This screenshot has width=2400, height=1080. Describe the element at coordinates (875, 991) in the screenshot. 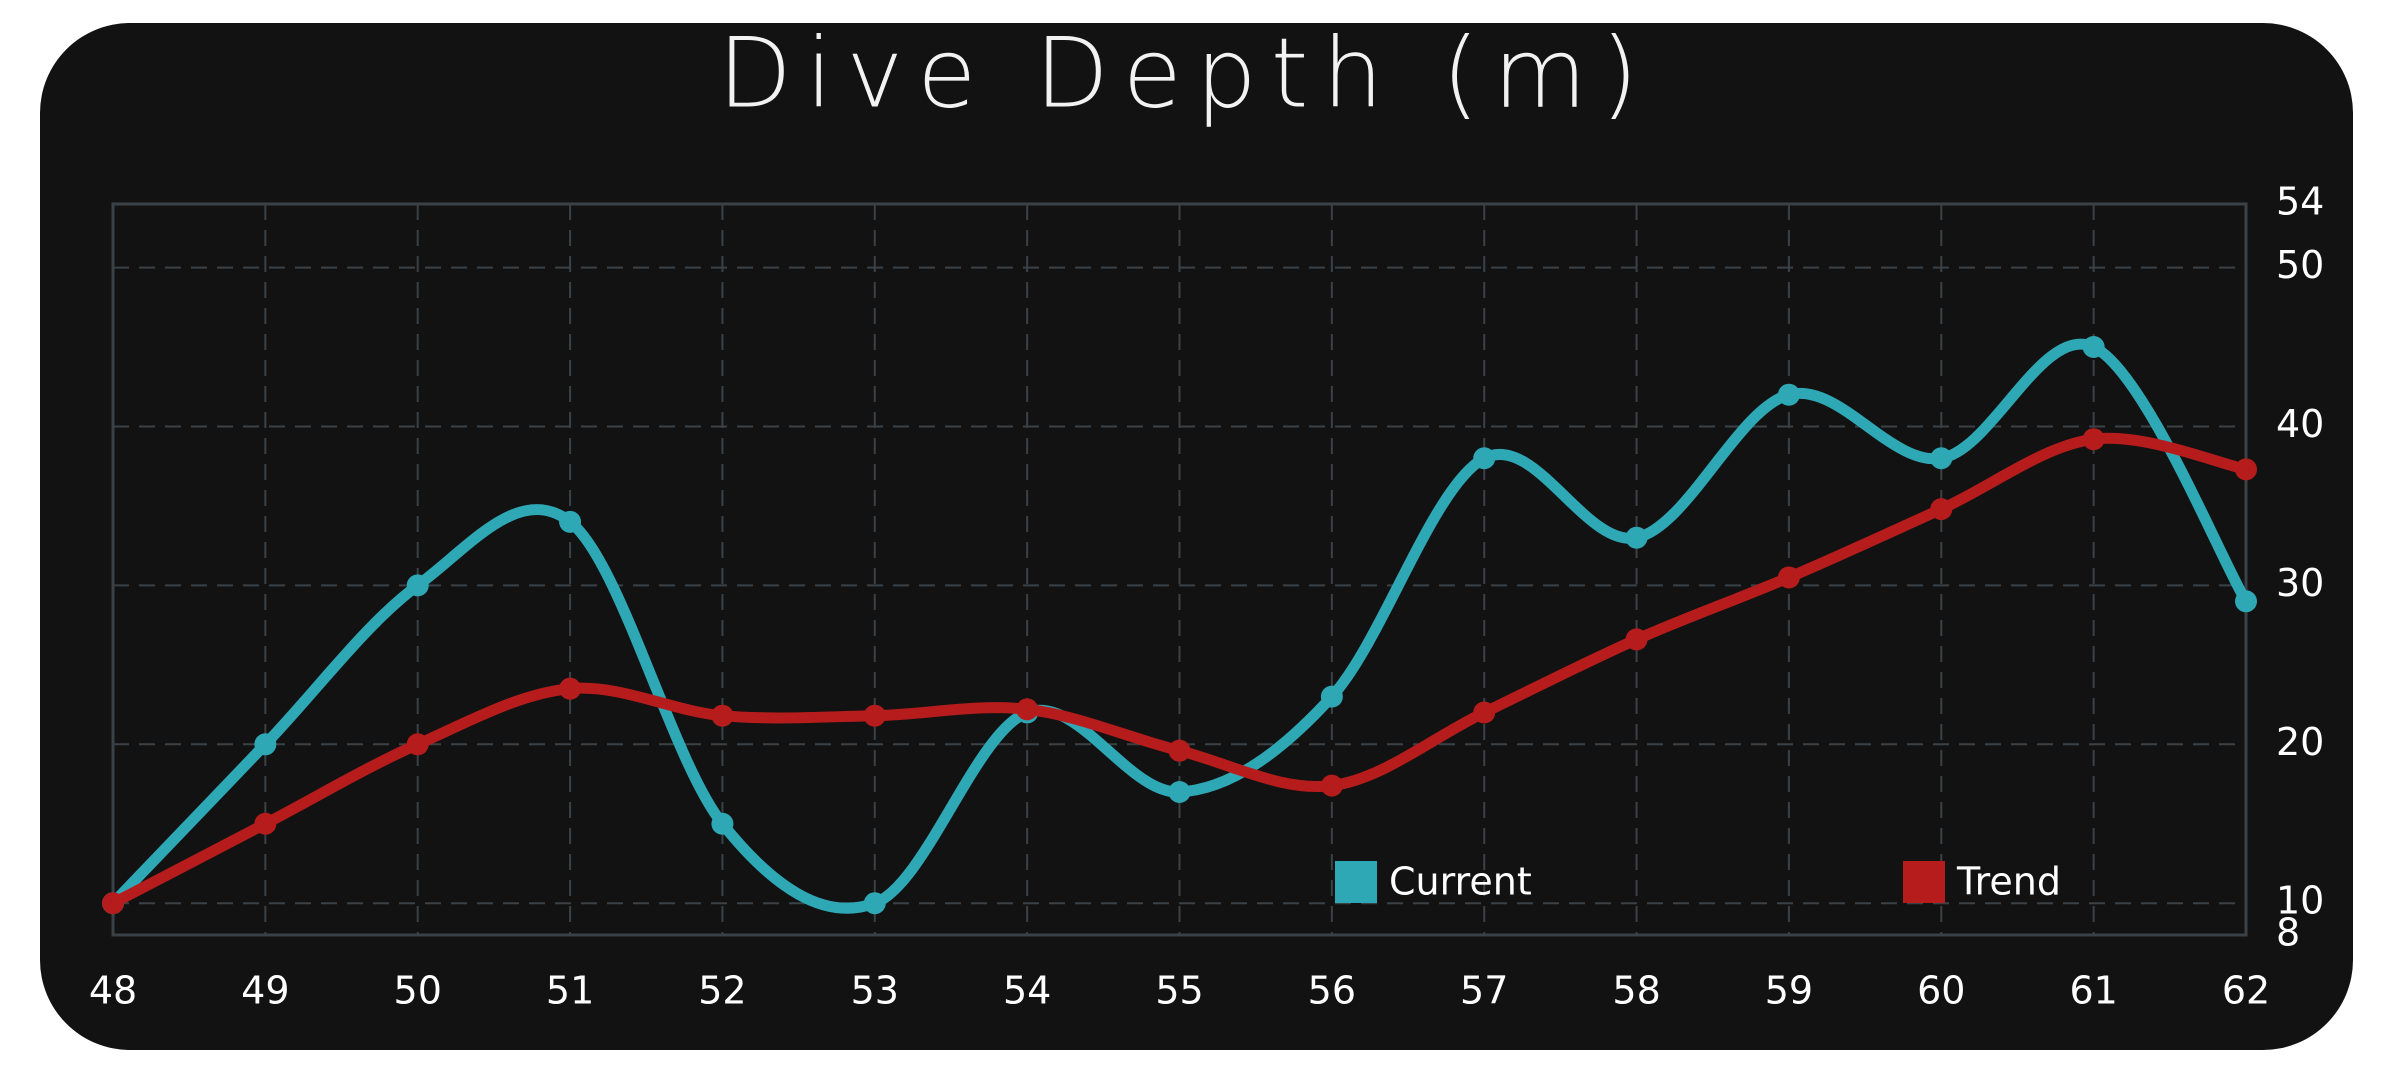

I see `x-tick-label: 53` at that location.